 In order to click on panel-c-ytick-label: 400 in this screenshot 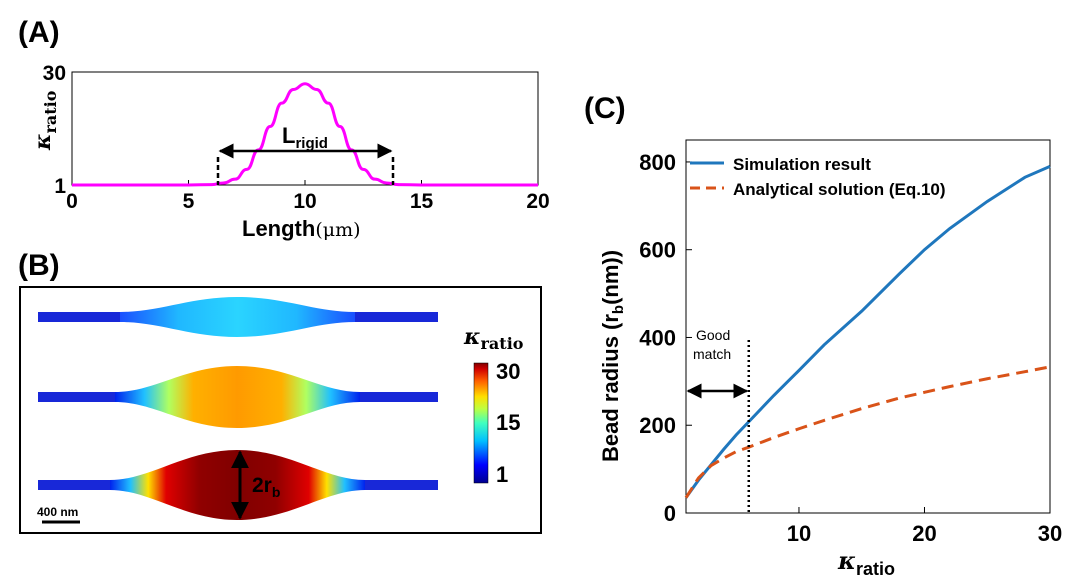, I will do `click(657, 337)`.